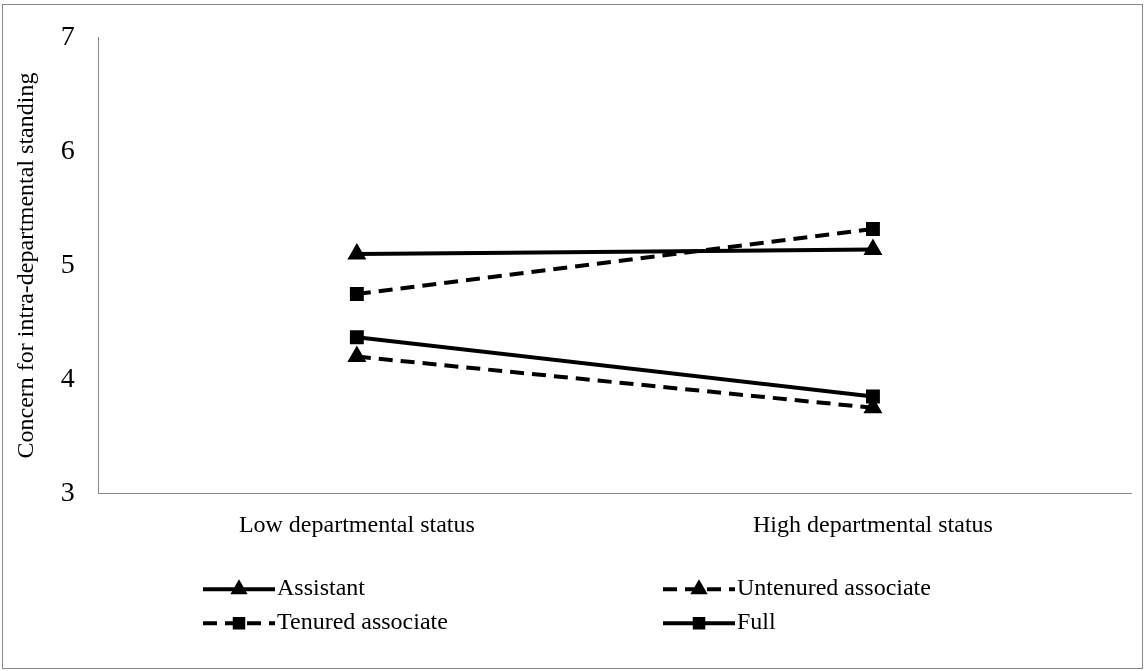  Describe the element at coordinates (67, 150) in the screenshot. I see `y-tick-label: 6` at that location.